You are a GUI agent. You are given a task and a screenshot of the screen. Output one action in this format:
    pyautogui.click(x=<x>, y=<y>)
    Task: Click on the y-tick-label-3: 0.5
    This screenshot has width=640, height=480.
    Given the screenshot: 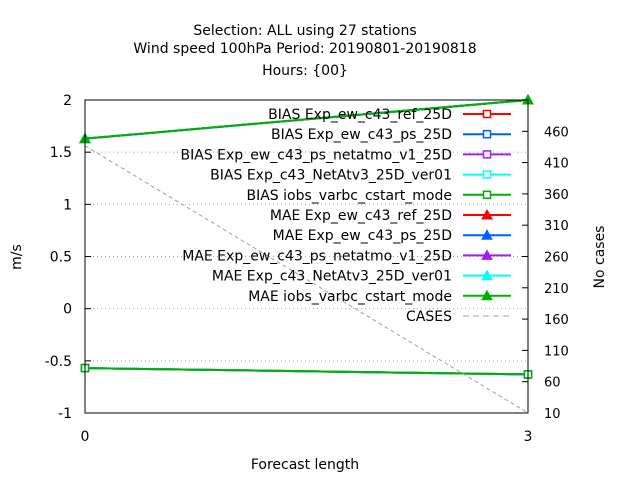 What is the action you would take?
    pyautogui.click(x=61, y=258)
    